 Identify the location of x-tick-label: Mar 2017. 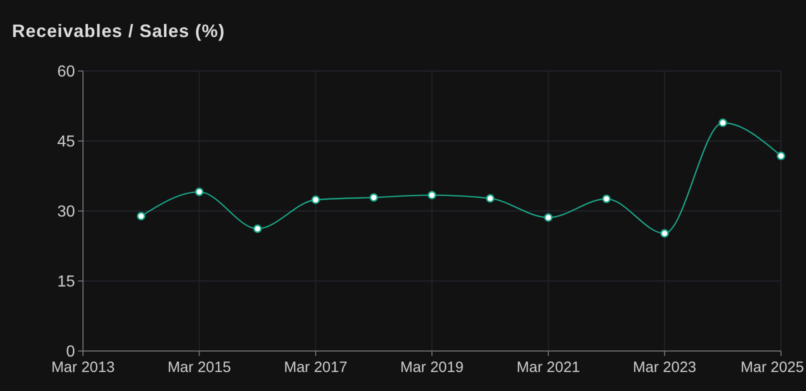
(316, 367).